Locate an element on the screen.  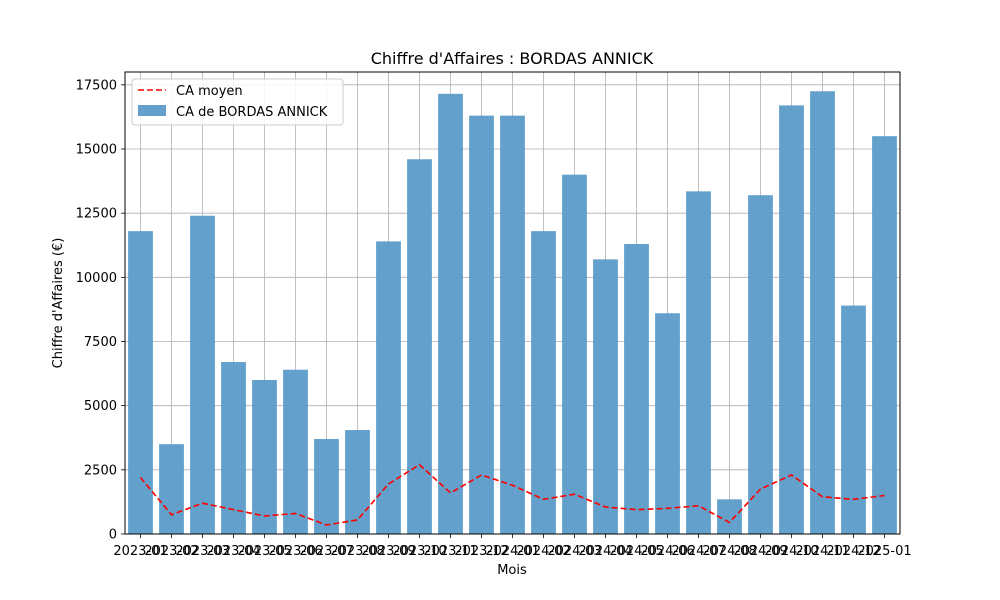
y-tick-label: 10000 is located at coordinates (96, 278).